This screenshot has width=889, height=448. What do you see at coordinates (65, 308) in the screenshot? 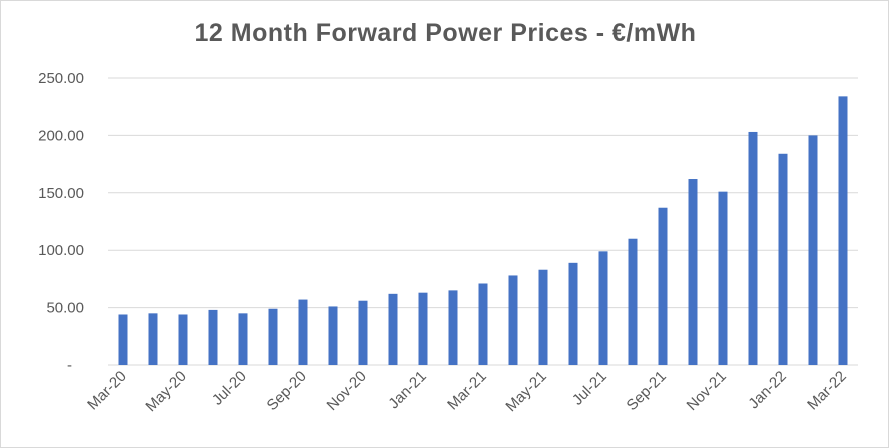
I see `y-tick-label: 50.00` at bounding box center [65, 308].